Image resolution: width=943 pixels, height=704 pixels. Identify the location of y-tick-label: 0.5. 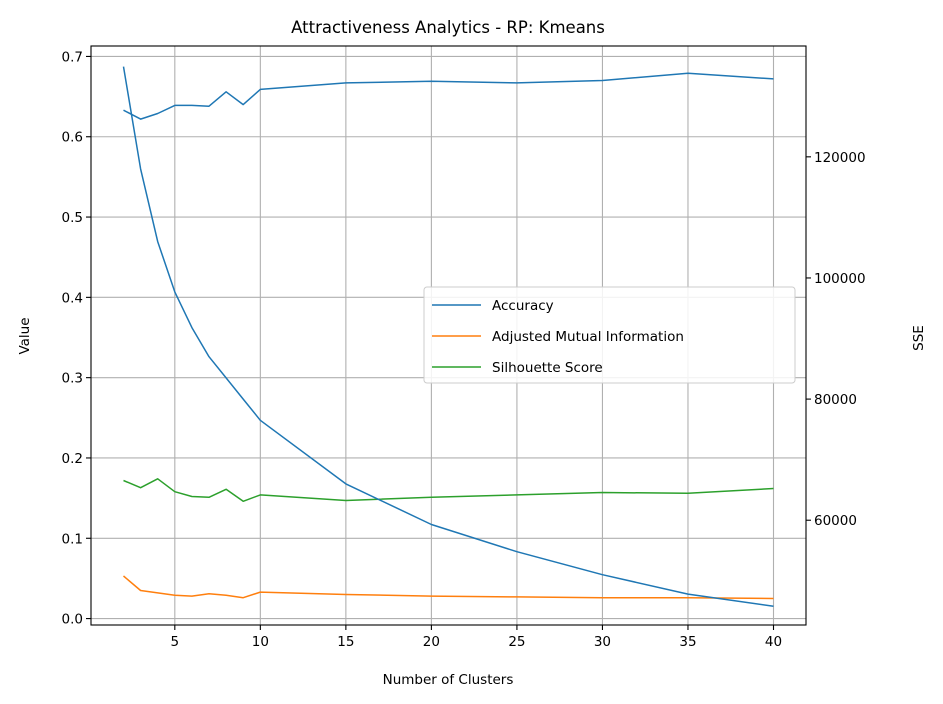
(72, 218).